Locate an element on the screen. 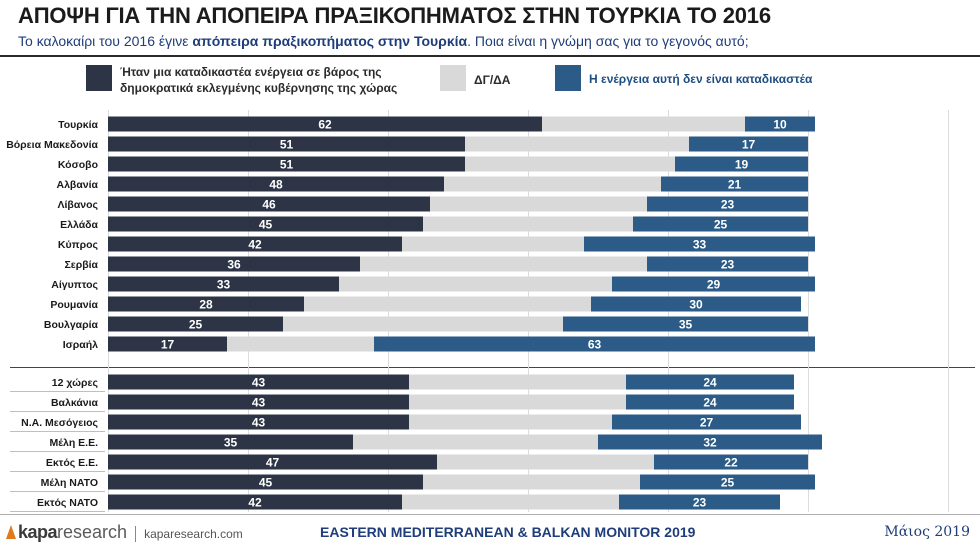 Image resolution: width=980 pixels, height=550 pixels. bar-not-g1-r5 is located at coordinates (727, 482).